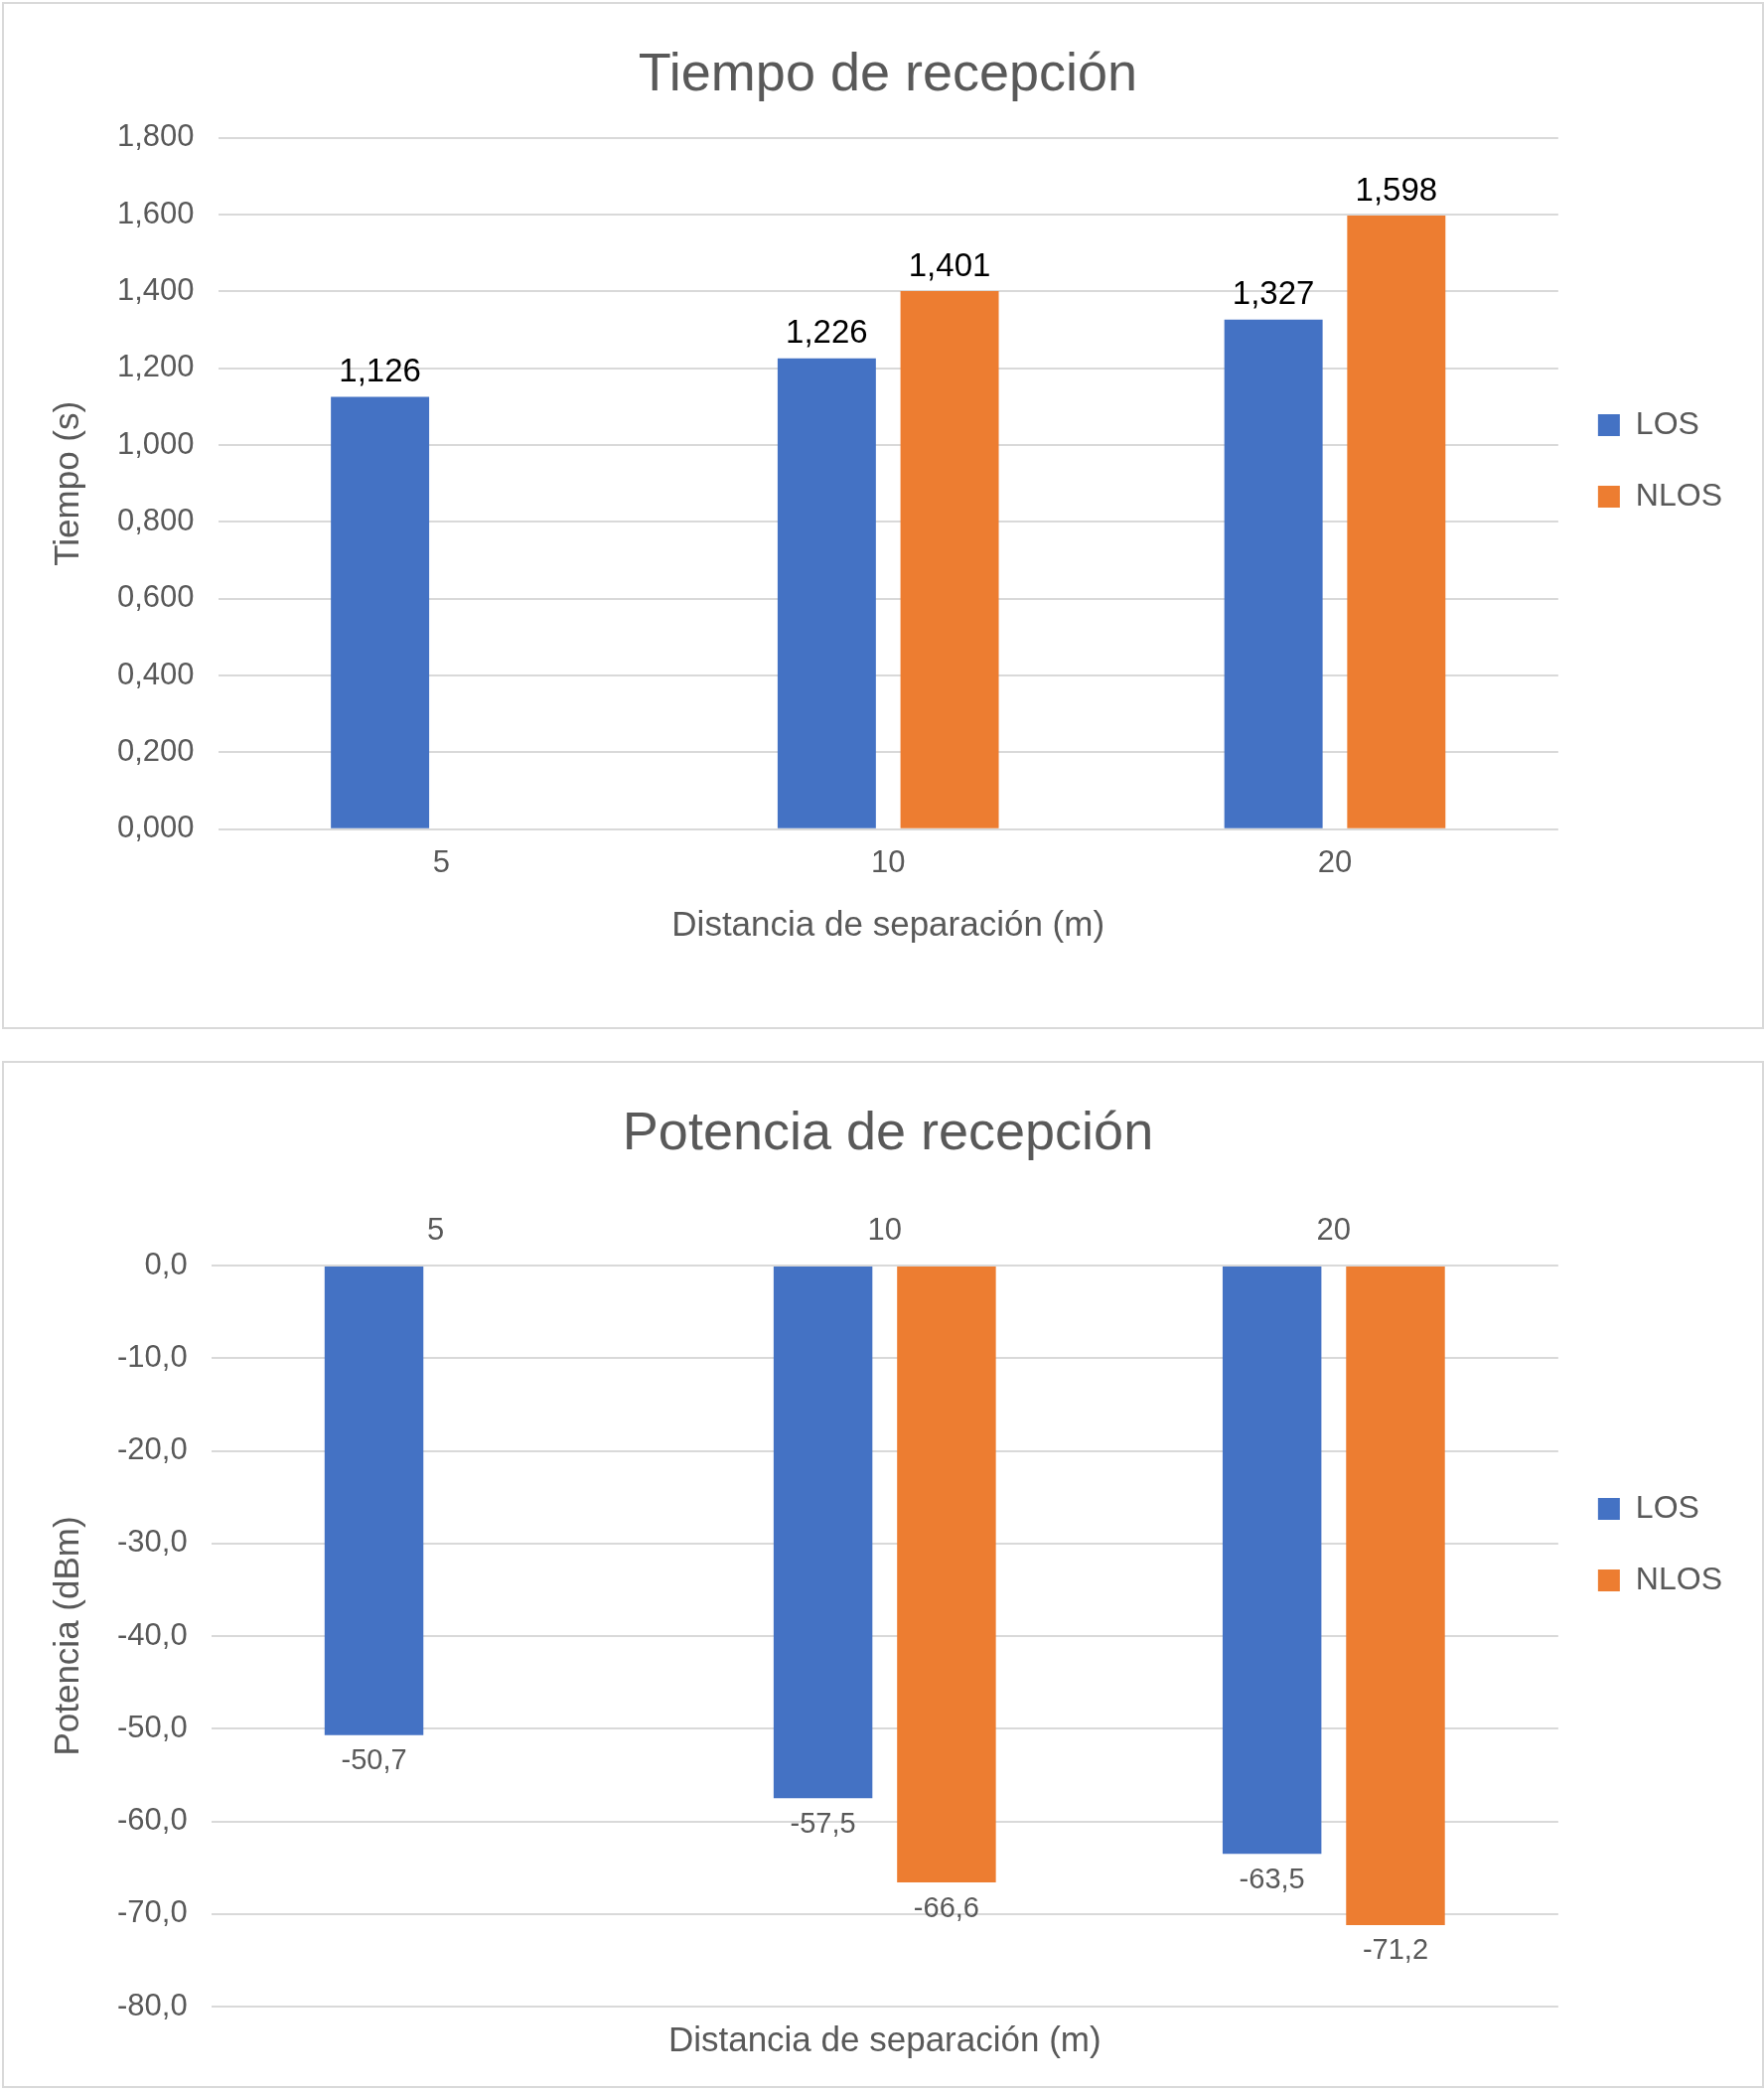  Describe the element at coordinates (156, 597) in the screenshot. I see `y-tick-label: 0,600` at that location.